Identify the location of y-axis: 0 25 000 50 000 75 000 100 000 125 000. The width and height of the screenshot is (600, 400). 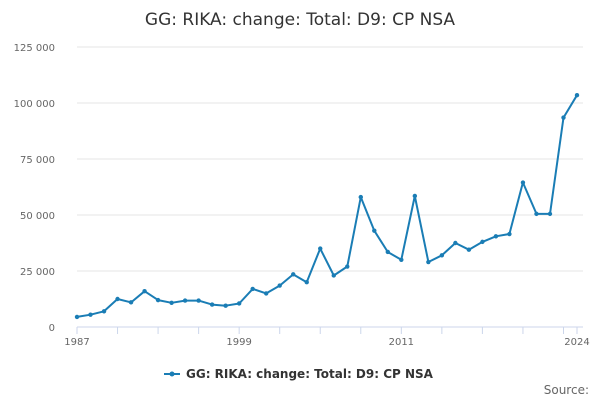
(34, 188).